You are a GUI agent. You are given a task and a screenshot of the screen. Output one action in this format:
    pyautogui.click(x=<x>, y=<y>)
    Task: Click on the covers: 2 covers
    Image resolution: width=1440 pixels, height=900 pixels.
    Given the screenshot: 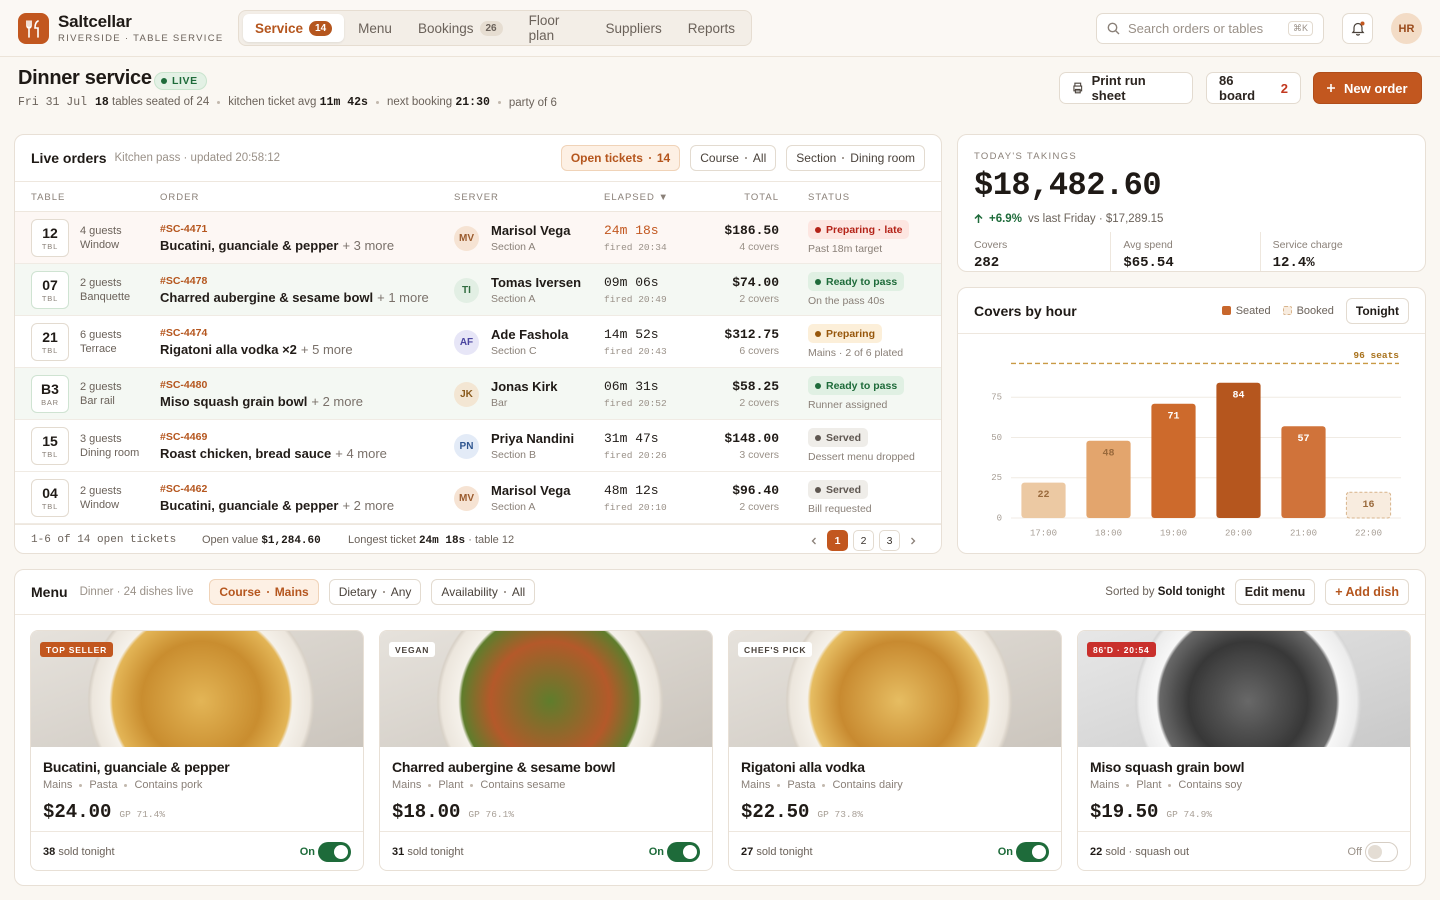 What is the action you would take?
    pyautogui.click(x=759, y=299)
    